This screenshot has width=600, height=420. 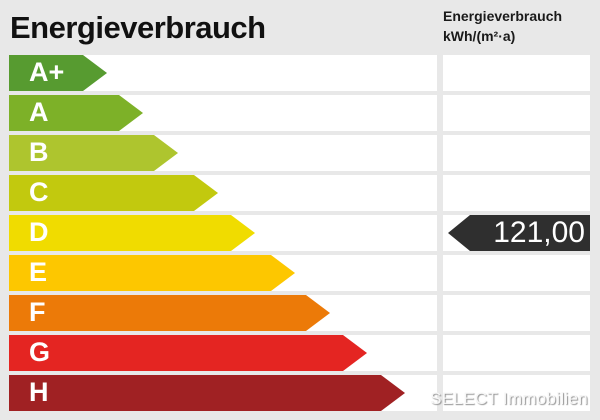 What do you see at coordinates (519, 233) in the screenshot?
I see `consumption-value-tag: 121,00` at bounding box center [519, 233].